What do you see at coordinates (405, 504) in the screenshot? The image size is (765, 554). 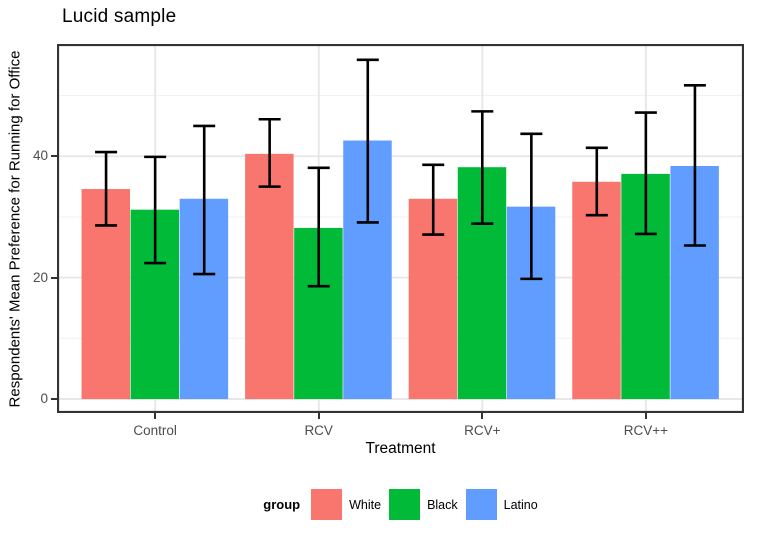 I see `legend-swatch-black` at bounding box center [405, 504].